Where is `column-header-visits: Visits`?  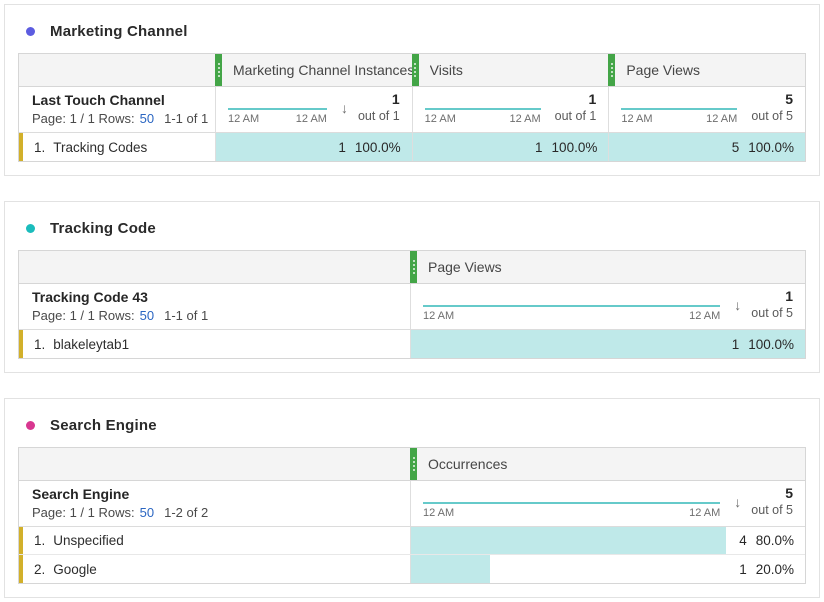 column-header-visits: Visits is located at coordinates (510, 70).